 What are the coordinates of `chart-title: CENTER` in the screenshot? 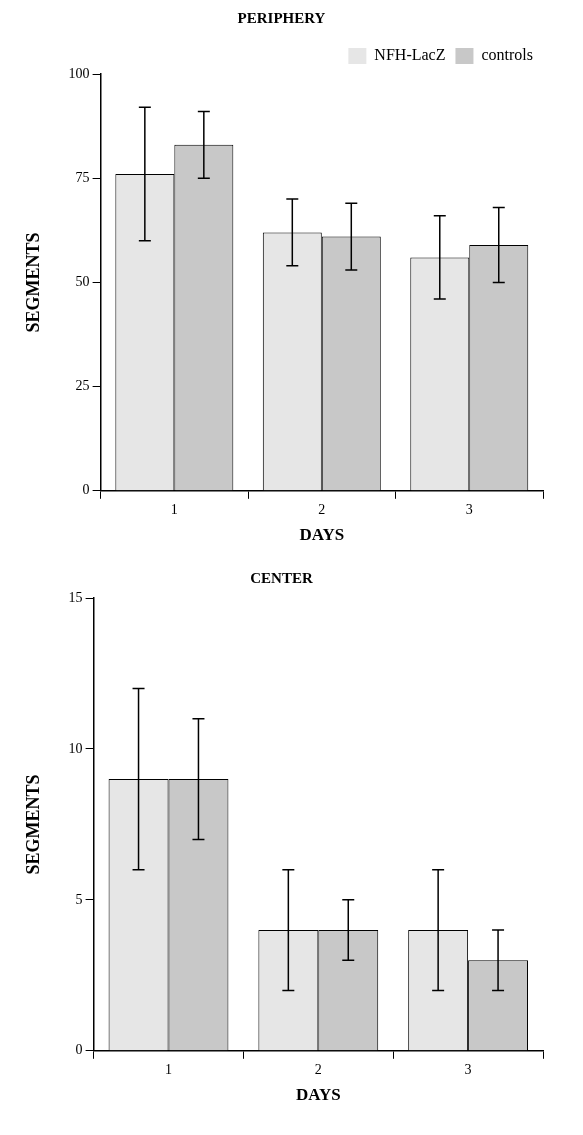 It's located at (281, 577).